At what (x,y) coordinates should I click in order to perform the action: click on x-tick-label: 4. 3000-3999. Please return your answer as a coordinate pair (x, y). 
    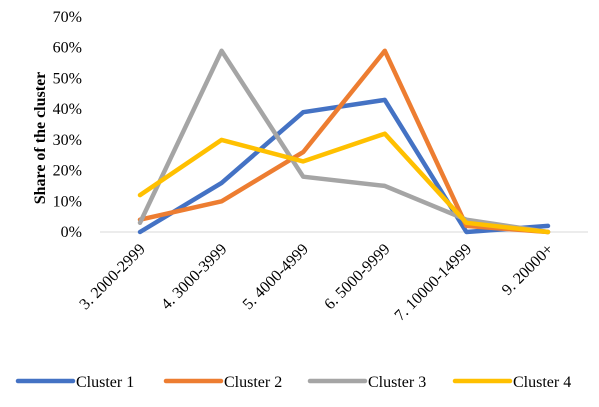
    Looking at the image, I should click on (194, 277).